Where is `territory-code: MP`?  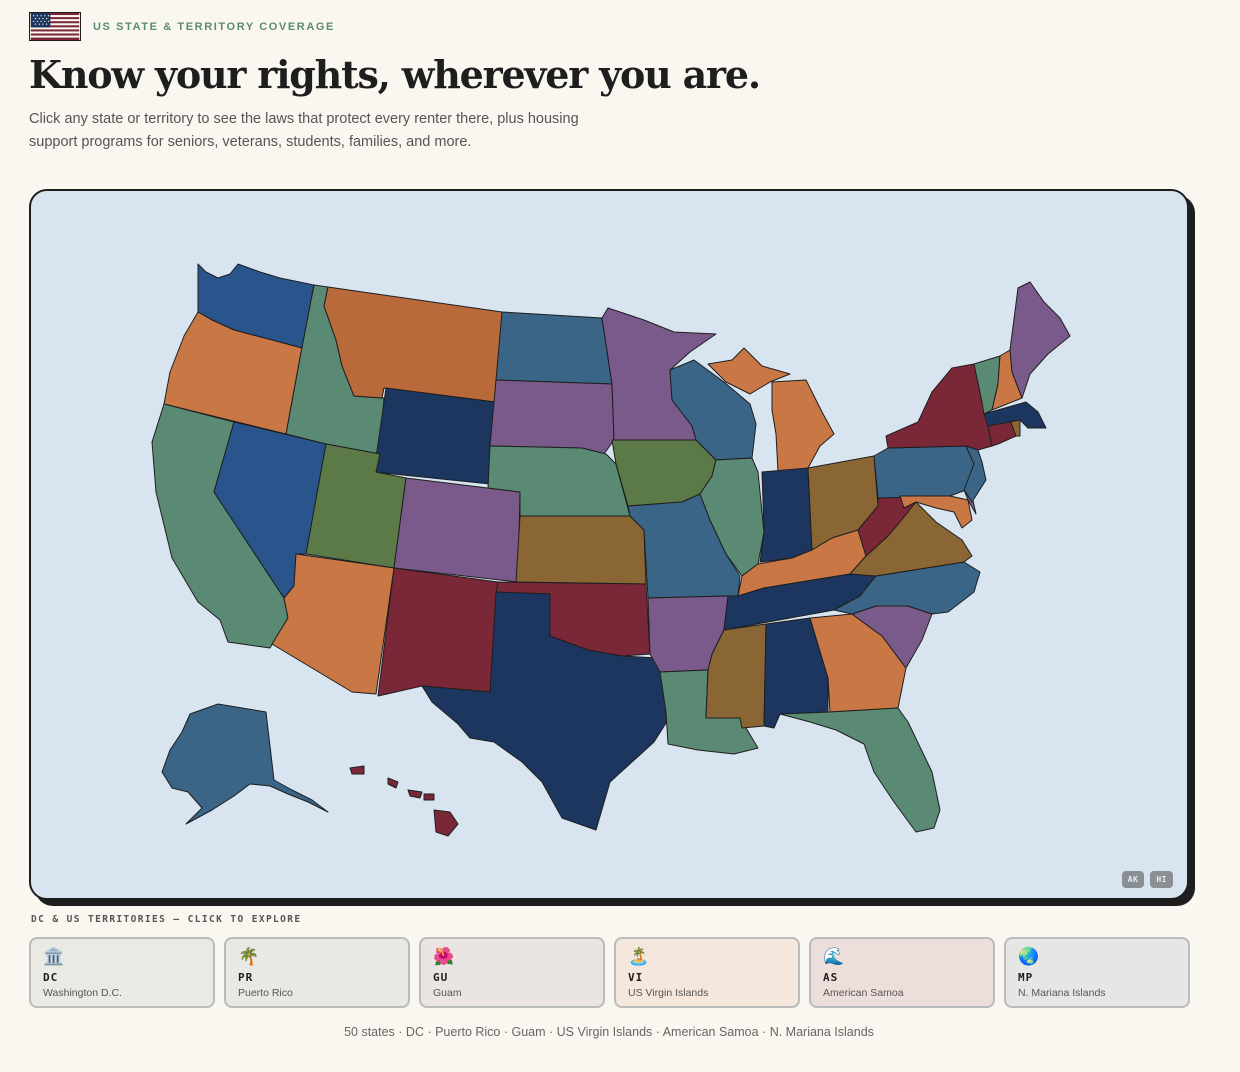
territory-code: MP is located at coordinates (1026, 977).